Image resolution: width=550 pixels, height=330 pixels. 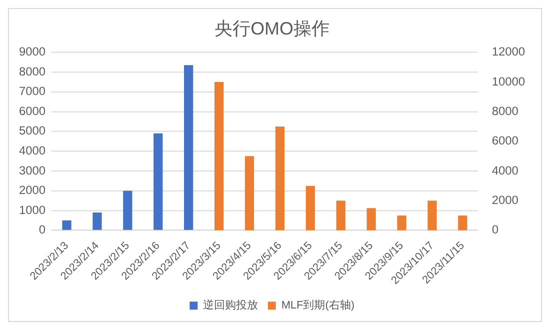 I want to click on legend-label: 逆回购投放, so click(x=230, y=305).